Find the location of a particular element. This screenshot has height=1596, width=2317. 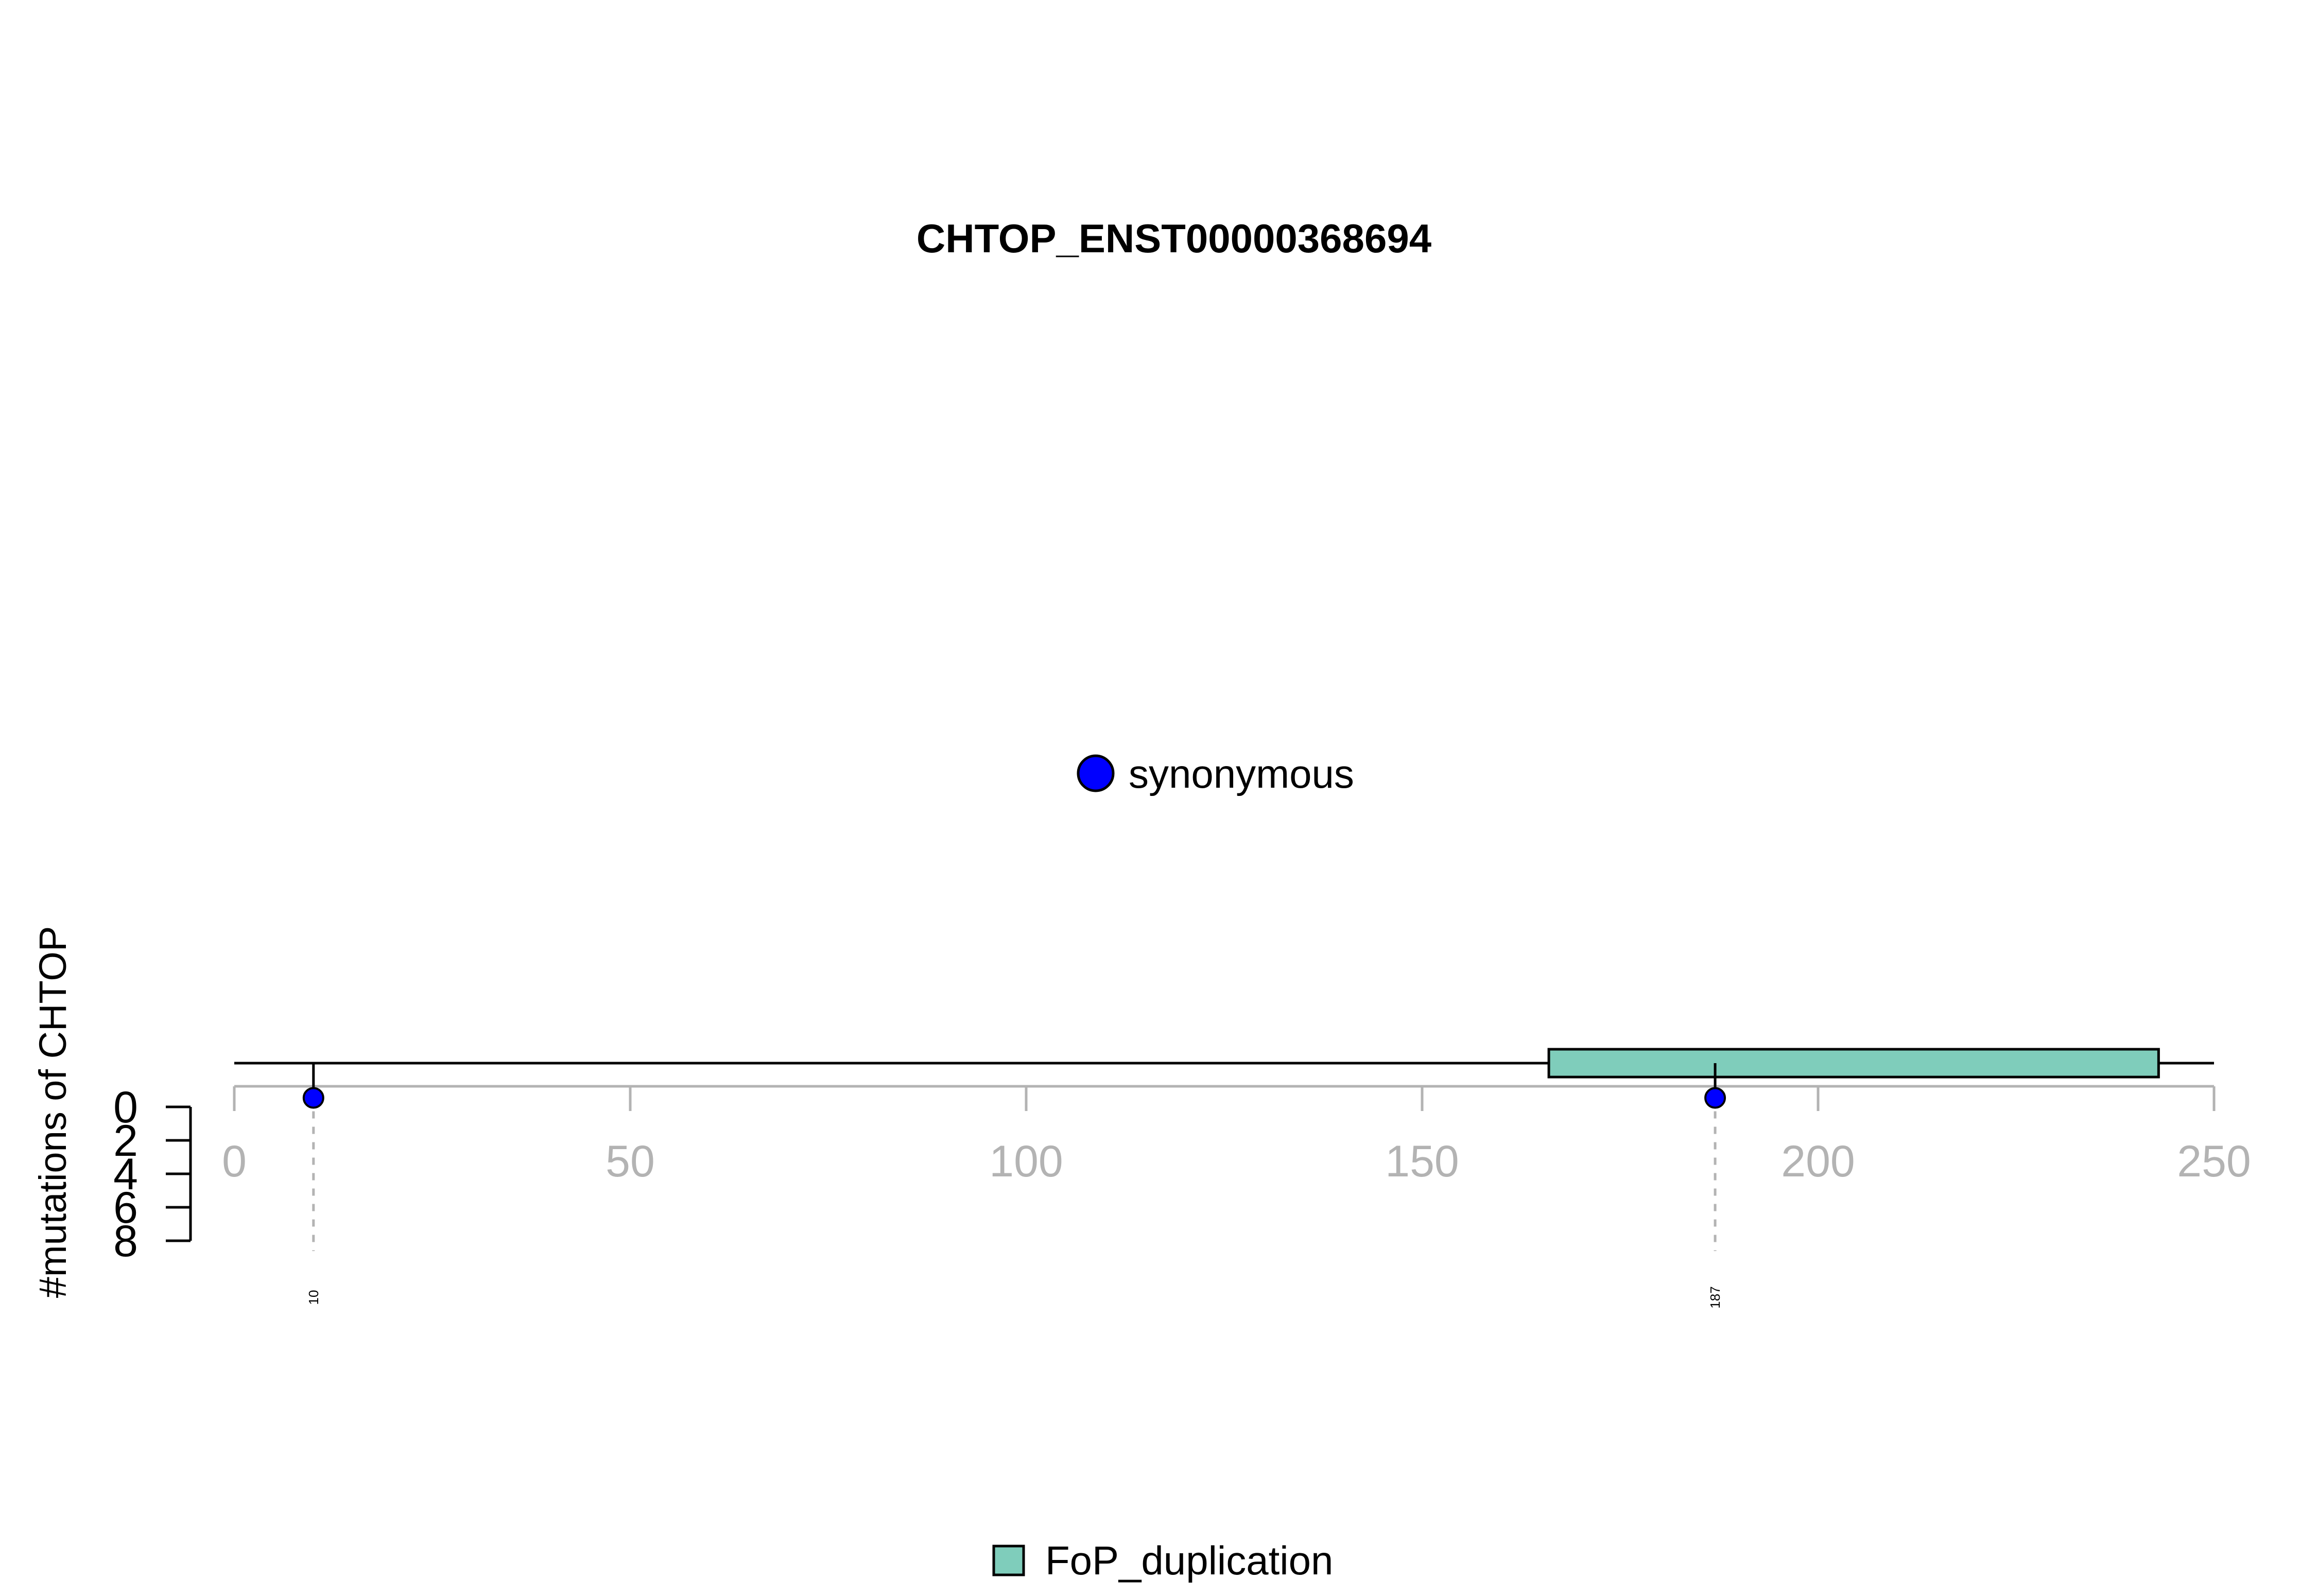

domain-legend-label: FoP_duplication is located at coordinates (1189, 1560).